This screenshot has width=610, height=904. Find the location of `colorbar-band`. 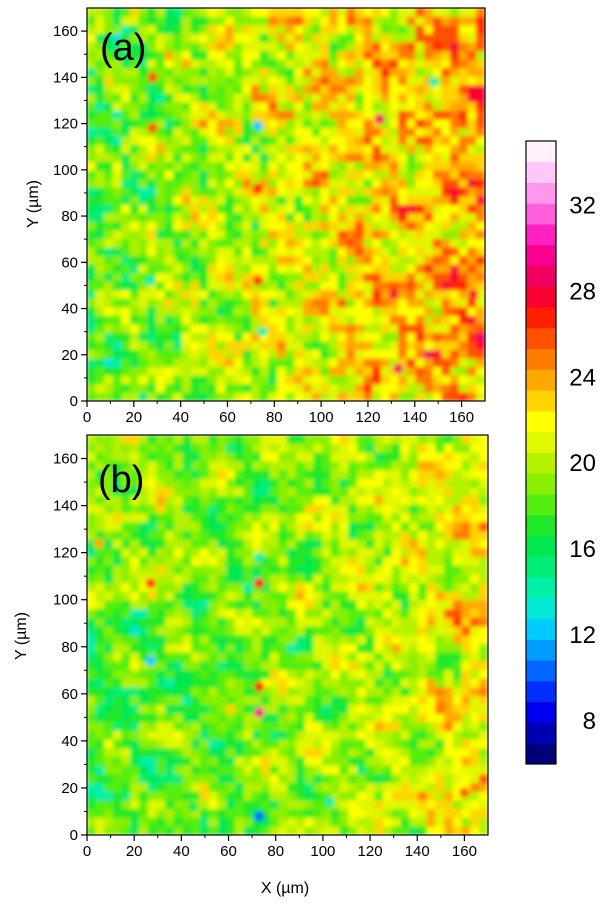

colorbar-band is located at coordinates (541, 235).